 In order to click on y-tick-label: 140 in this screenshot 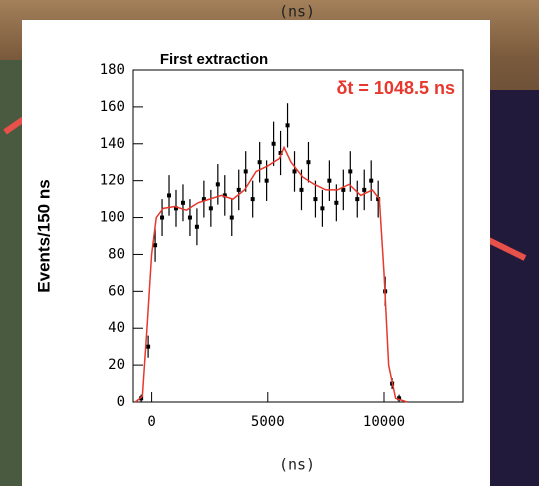, I will do `click(112, 144)`.